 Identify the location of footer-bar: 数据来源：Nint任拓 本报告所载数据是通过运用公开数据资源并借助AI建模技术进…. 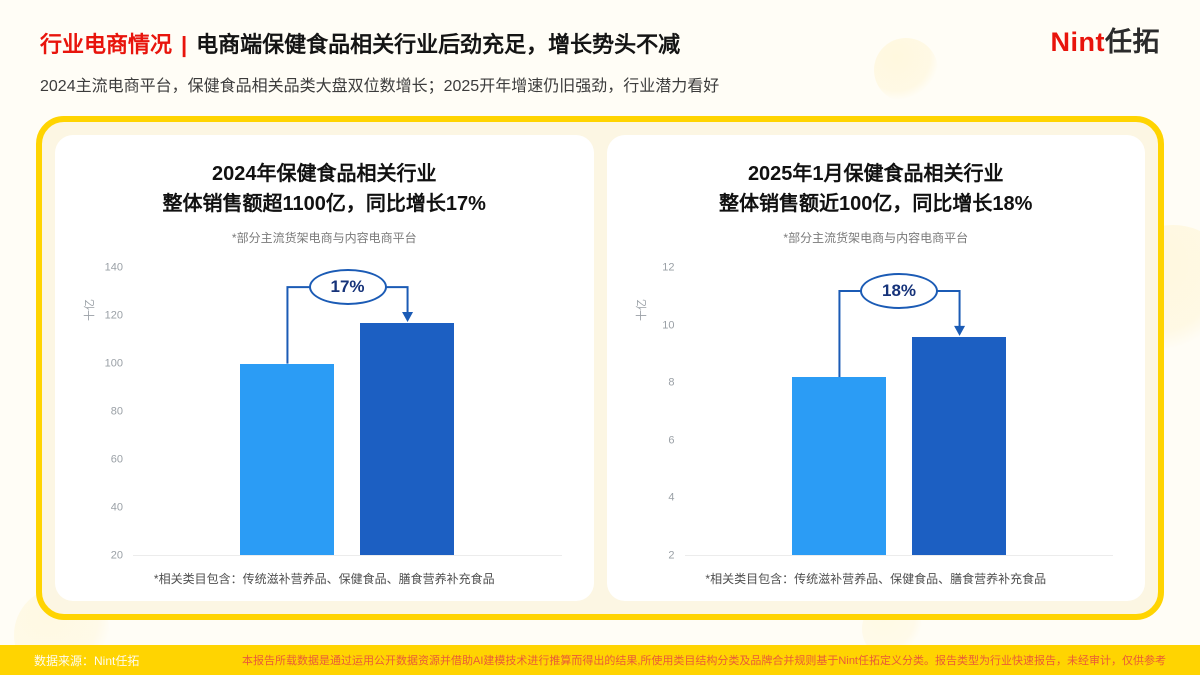
(600, 660).